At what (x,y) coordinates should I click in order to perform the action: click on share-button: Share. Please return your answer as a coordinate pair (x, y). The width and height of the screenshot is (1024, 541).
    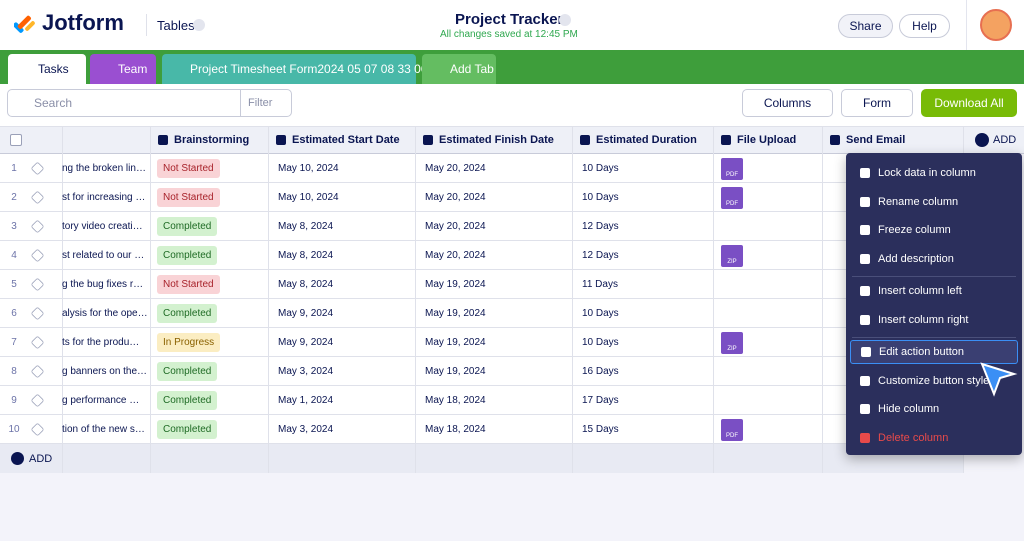
    Looking at the image, I should click on (865, 26).